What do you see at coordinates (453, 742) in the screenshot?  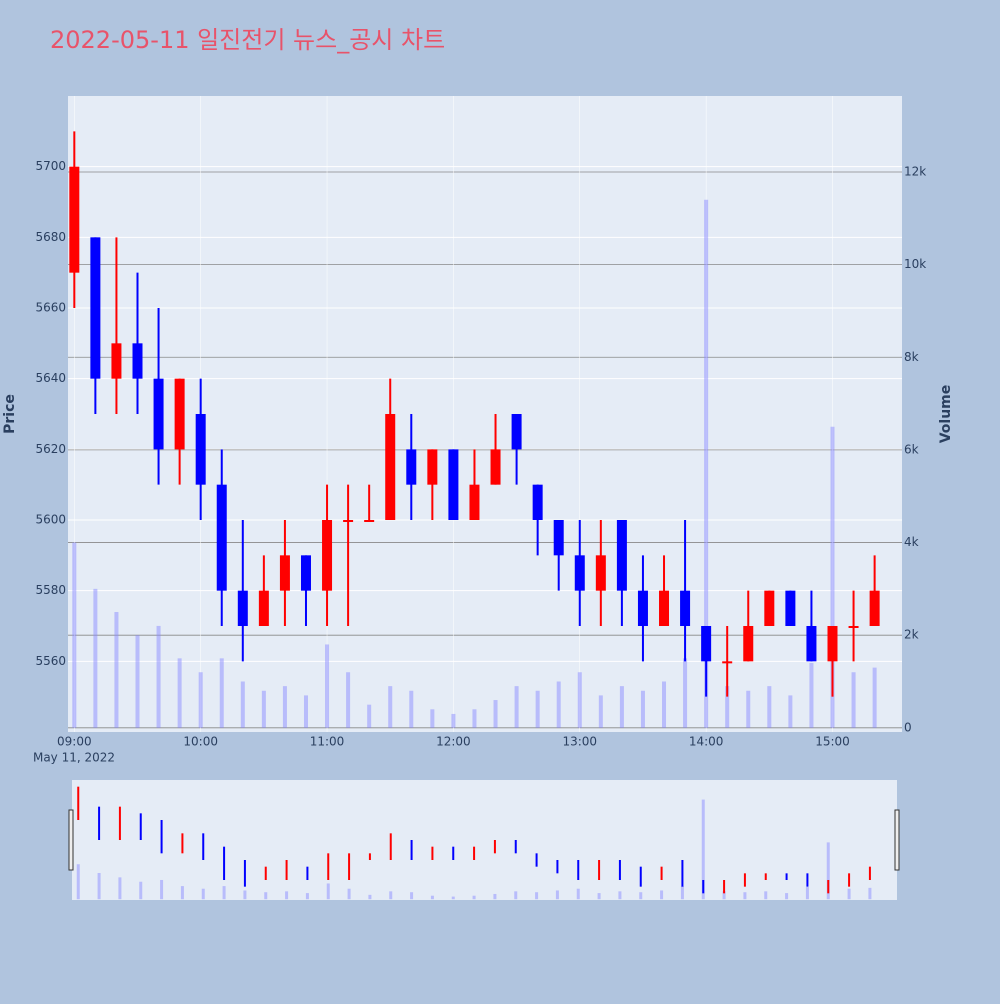 I see `x-tick-label: 12:00` at bounding box center [453, 742].